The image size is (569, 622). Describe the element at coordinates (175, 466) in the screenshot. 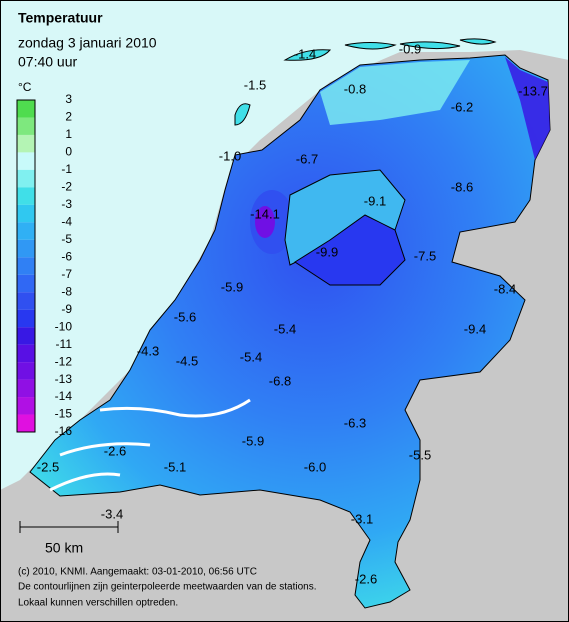

I see `station-value: -5.1` at that location.